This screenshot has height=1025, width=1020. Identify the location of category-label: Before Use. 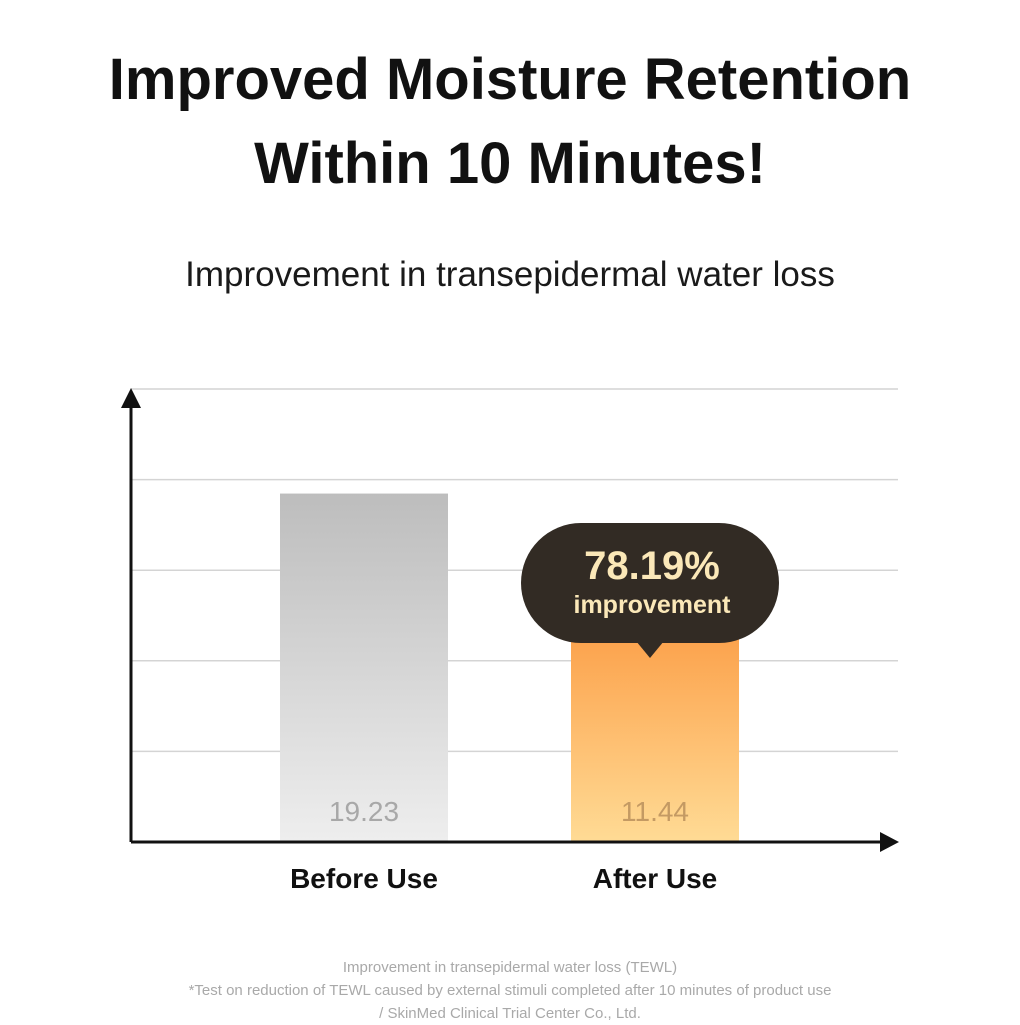
(364, 878).